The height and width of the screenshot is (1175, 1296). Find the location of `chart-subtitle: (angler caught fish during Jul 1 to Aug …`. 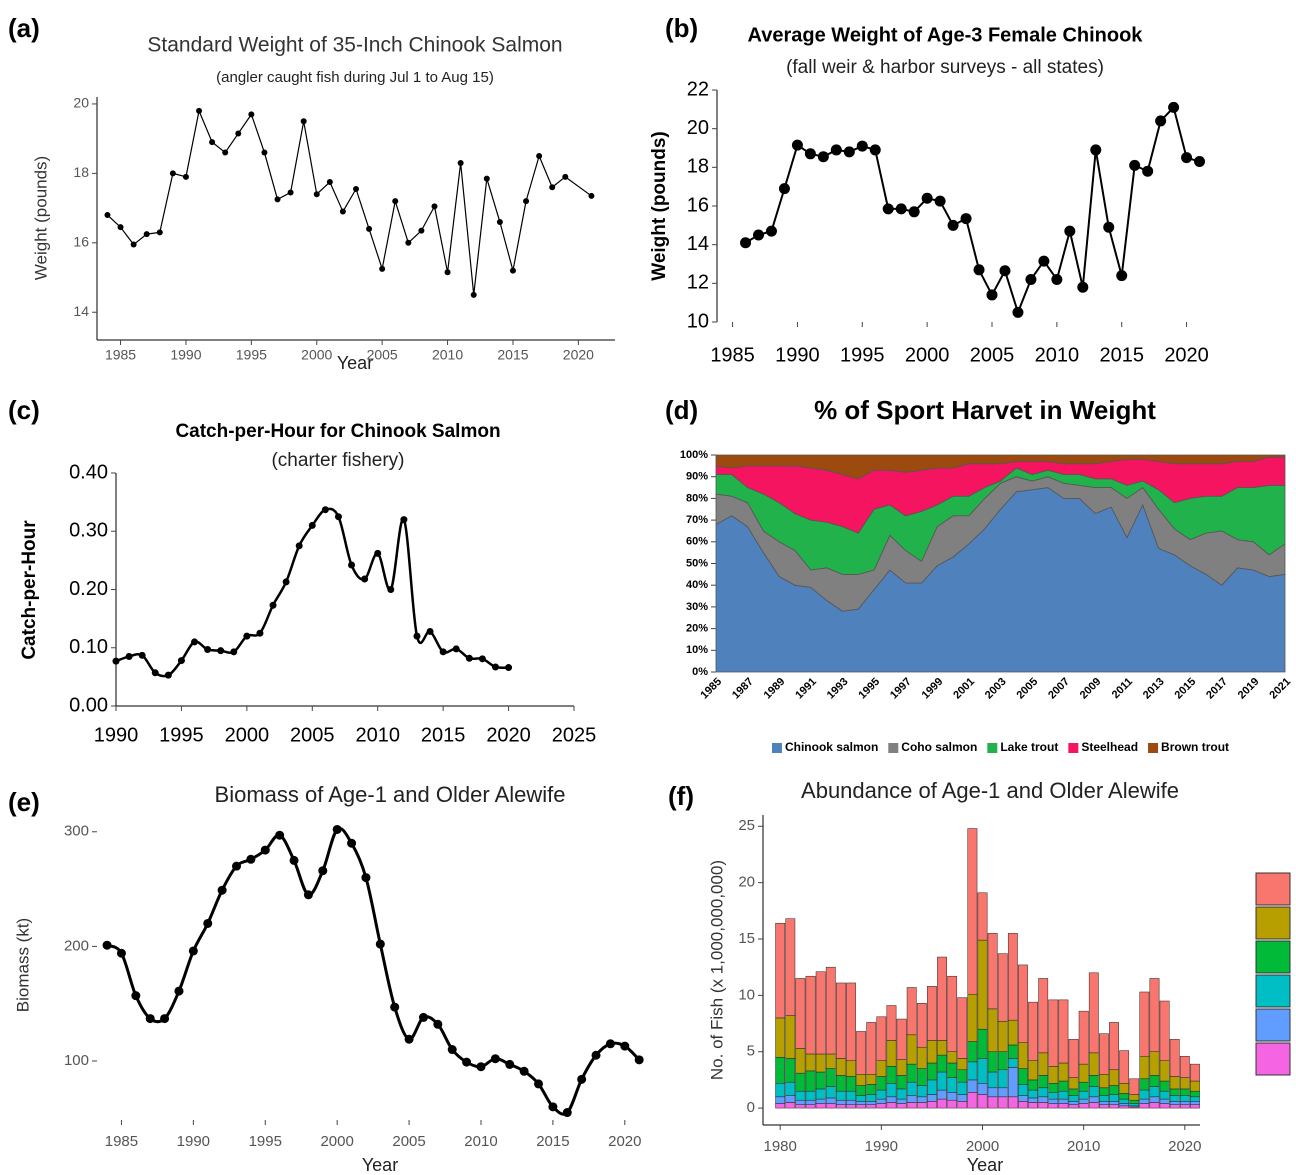

chart-subtitle: (angler caught fish during Jul 1 to Aug … is located at coordinates (355, 77).